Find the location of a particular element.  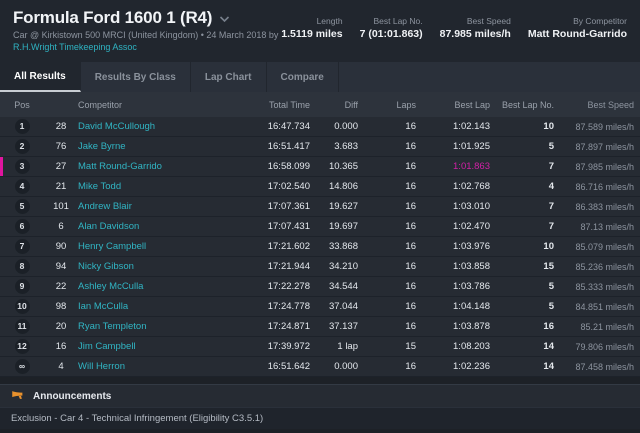

competitor-link: Will Herron is located at coordinates (101, 366).